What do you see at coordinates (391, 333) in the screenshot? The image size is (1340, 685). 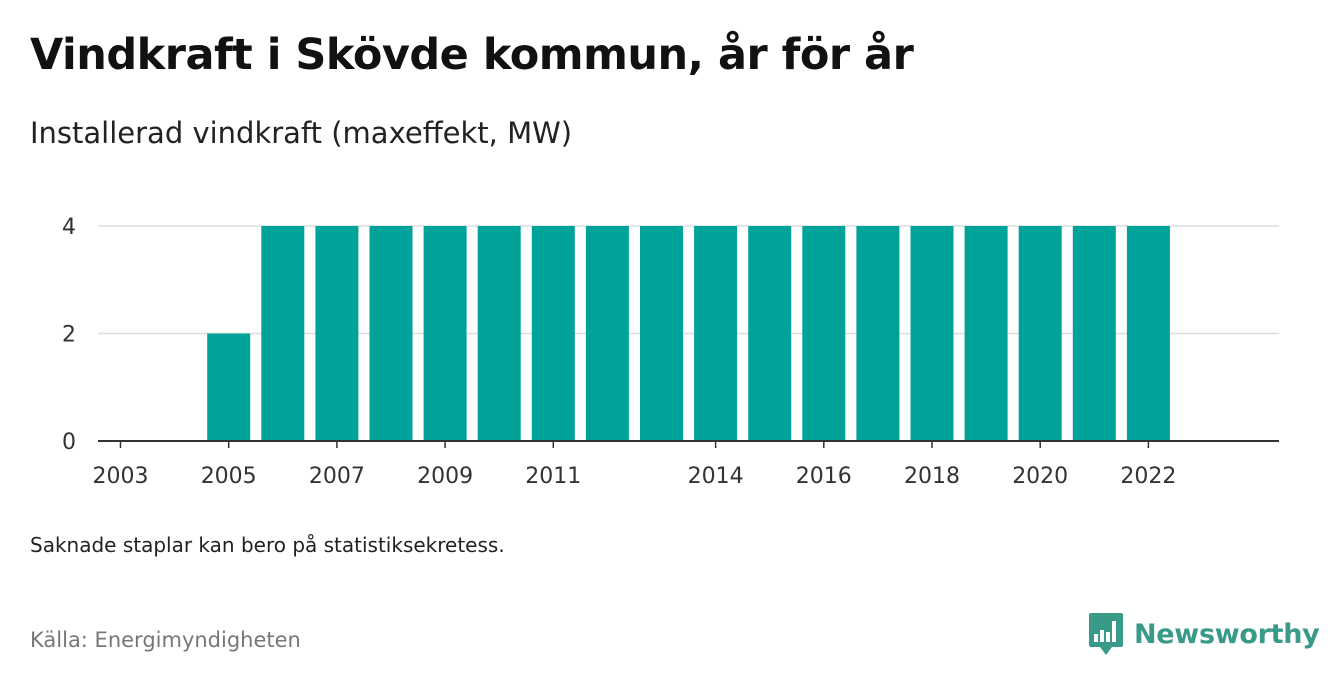 I see `bar-2008` at bounding box center [391, 333].